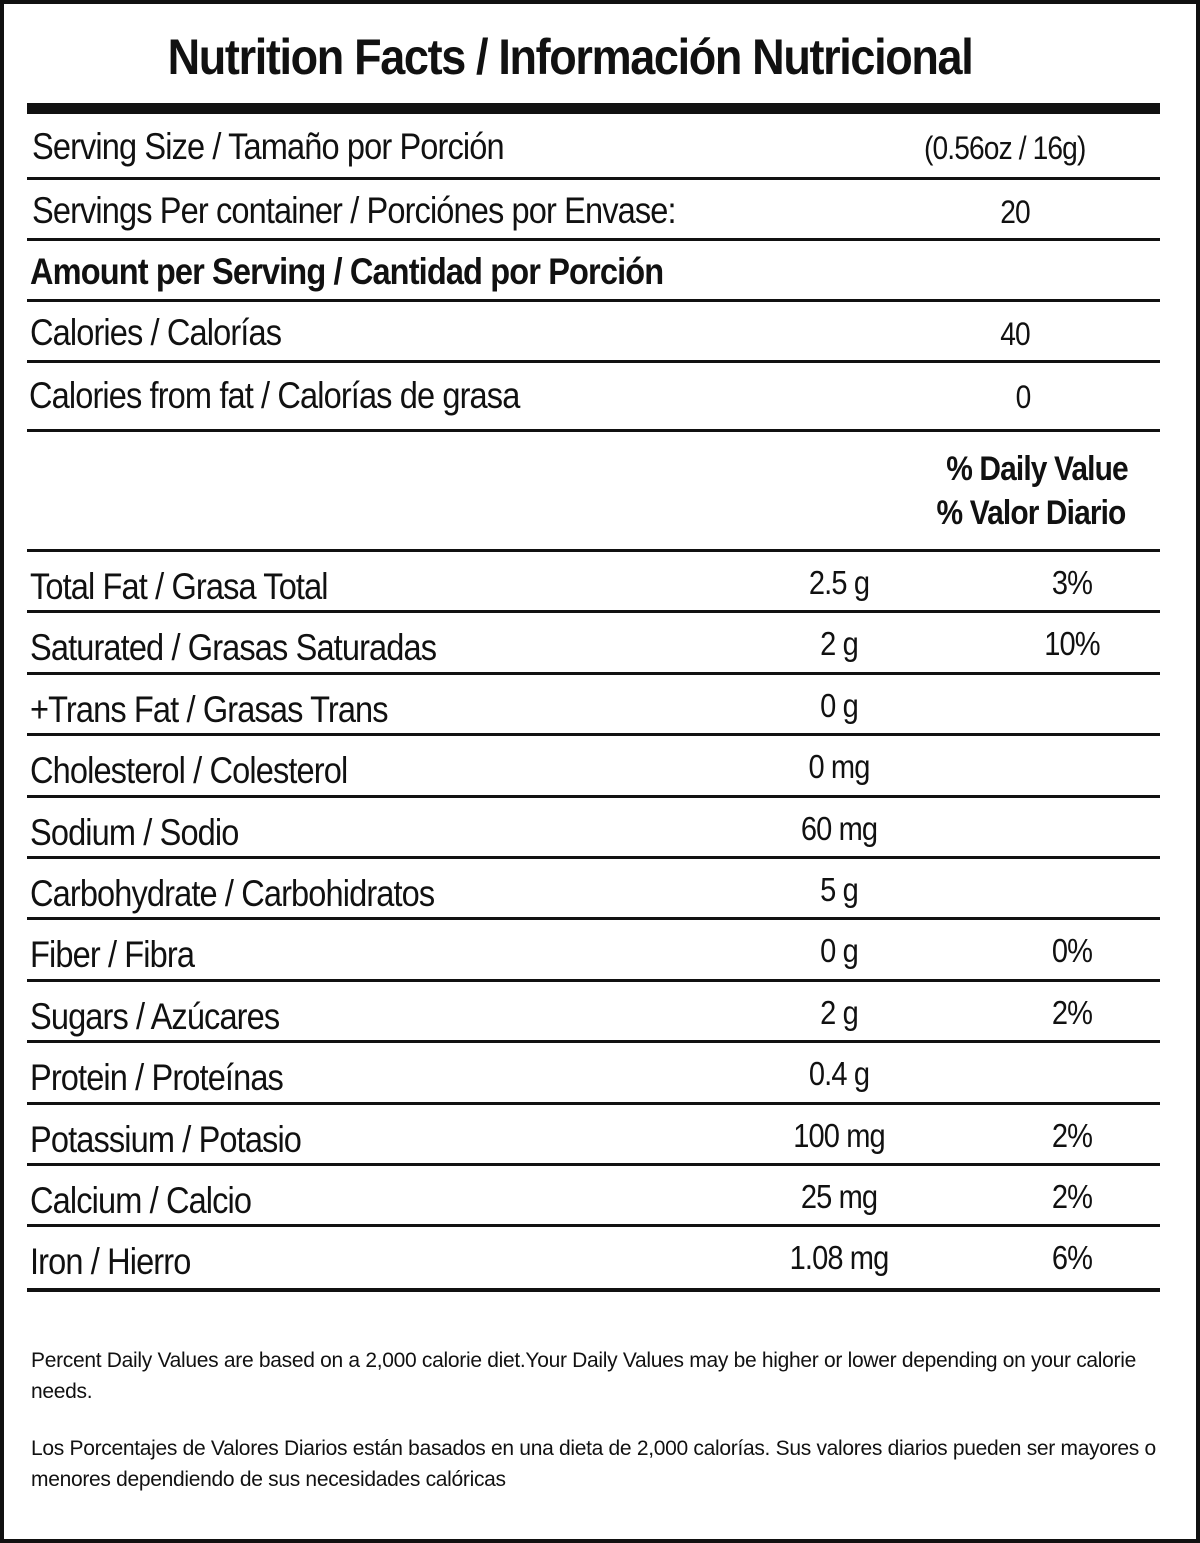 The width and height of the screenshot is (1200, 1543). I want to click on nutrient-label: Fiber / Fibra, so click(112, 955).